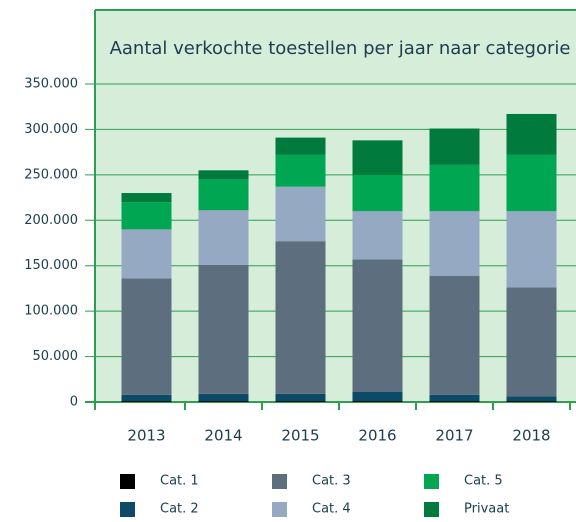 This screenshot has width=576, height=522. Describe the element at coordinates (51, 311) in the screenshot. I see `y-tick-label: 100.000` at that location.